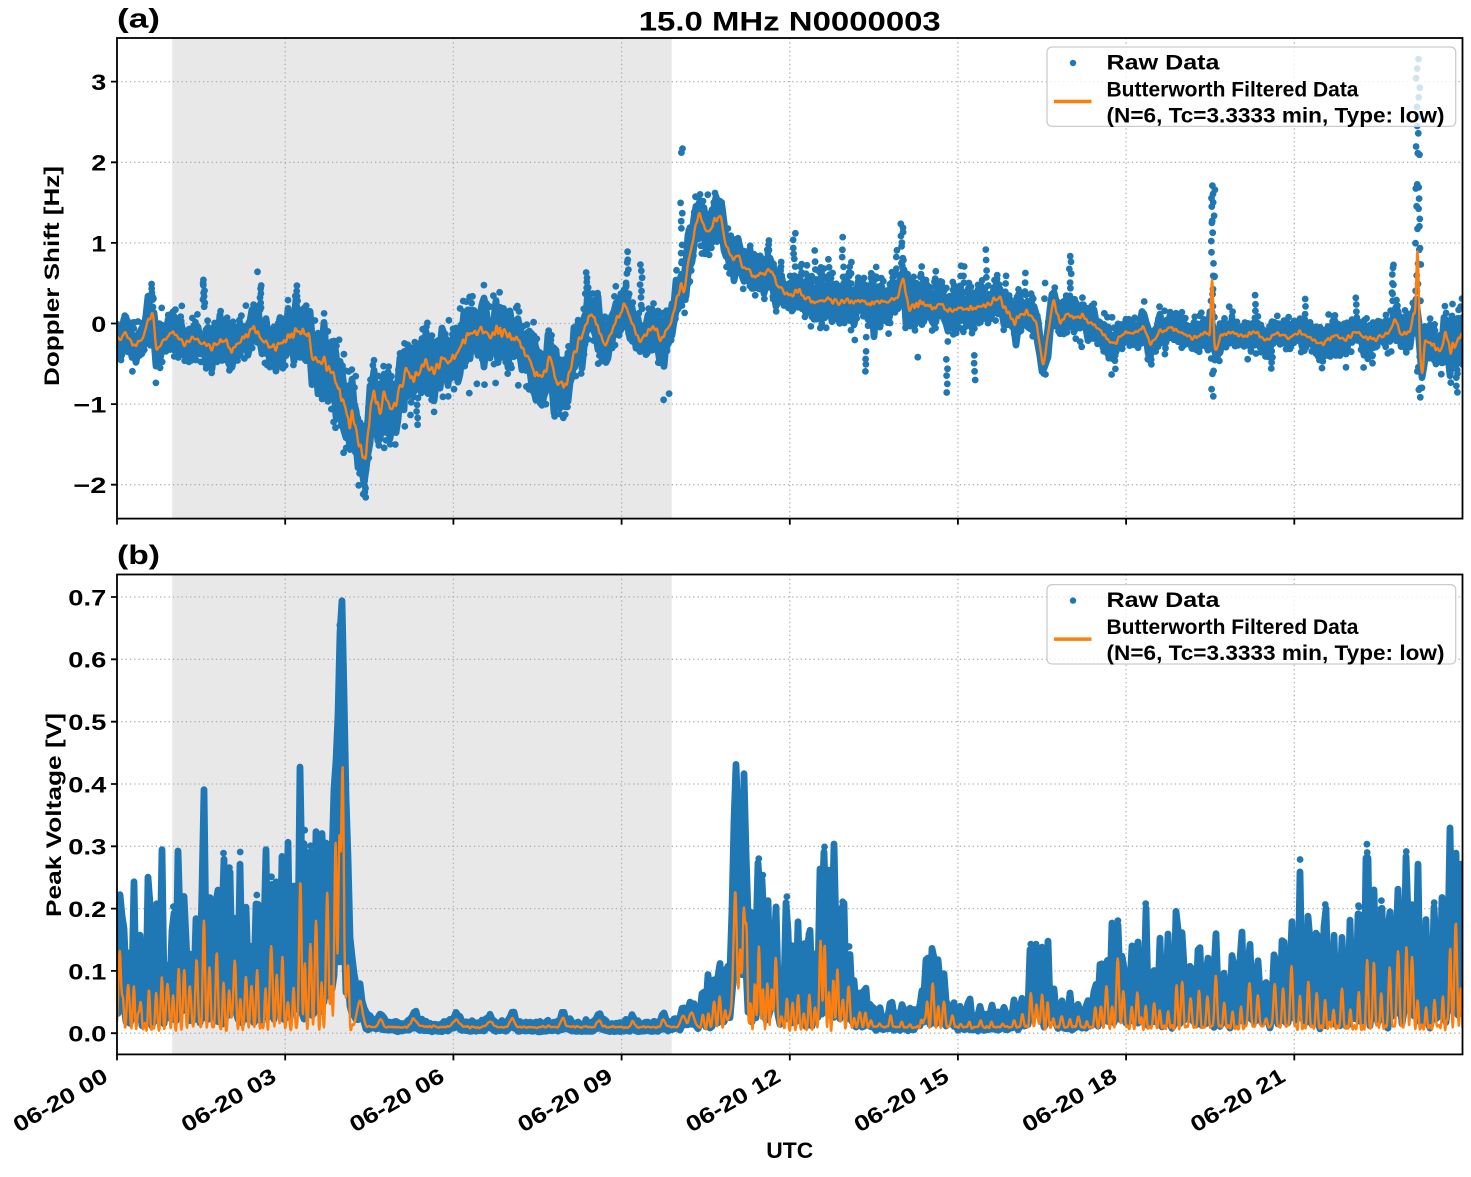  What do you see at coordinates (54, 815) in the screenshot?
I see `svg-text: Peak Voltage [V]` at bounding box center [54, 815].